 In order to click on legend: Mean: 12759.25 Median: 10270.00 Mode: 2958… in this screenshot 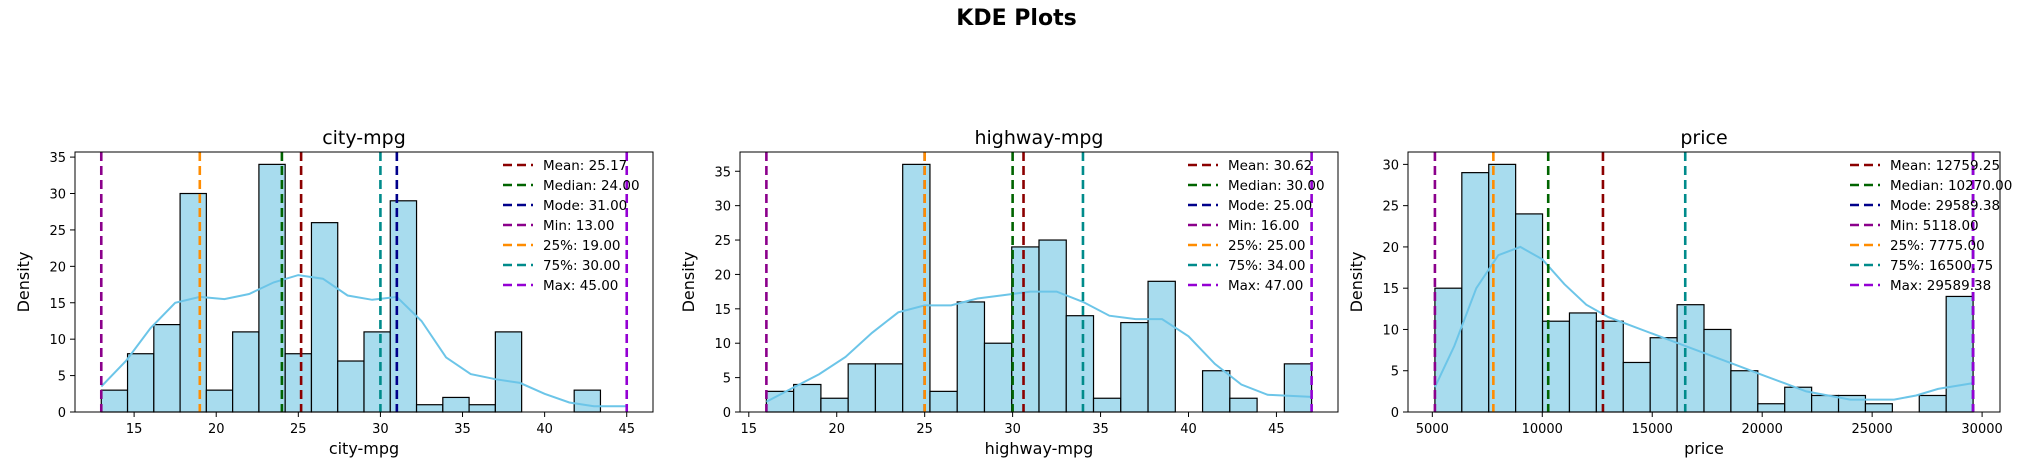, I will do `click(1931, 226)`.